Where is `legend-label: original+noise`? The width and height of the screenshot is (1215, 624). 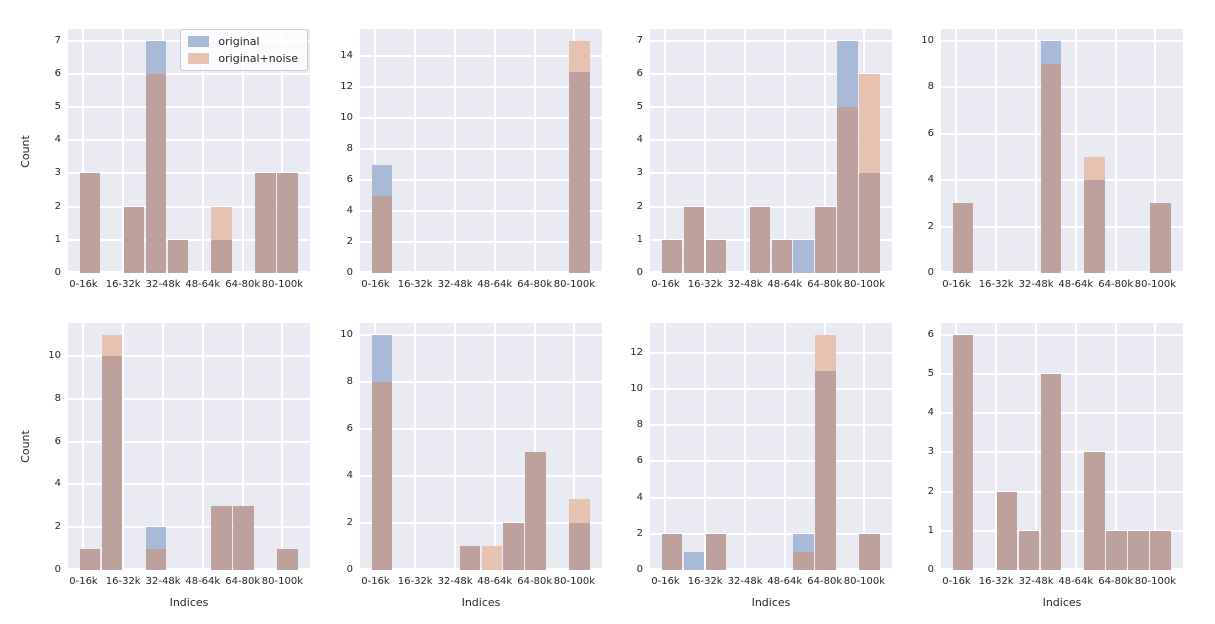
legend-label: original+noise is located at coordinates (258, 58).